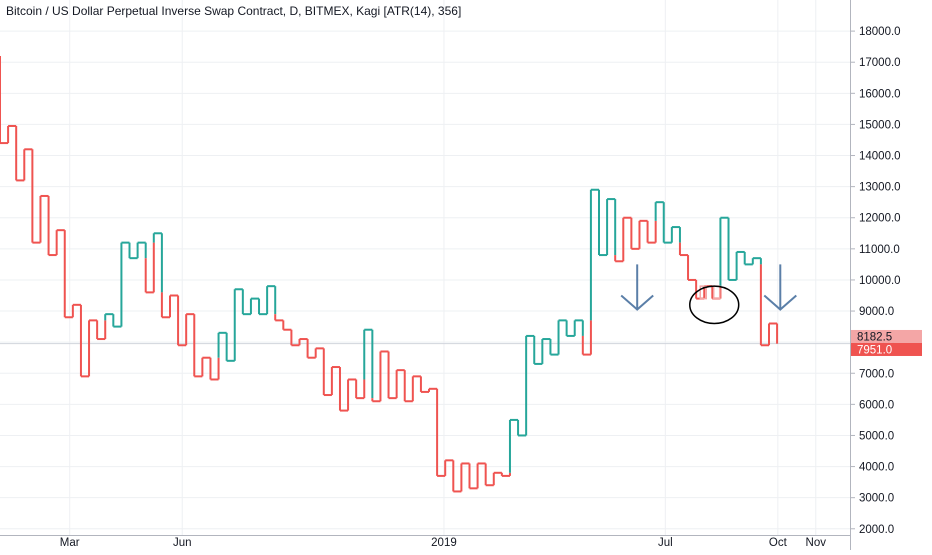  Describe the element at coordinates (665, 543) in the screenshot. I see `x-tick-label: Jul` at that location.